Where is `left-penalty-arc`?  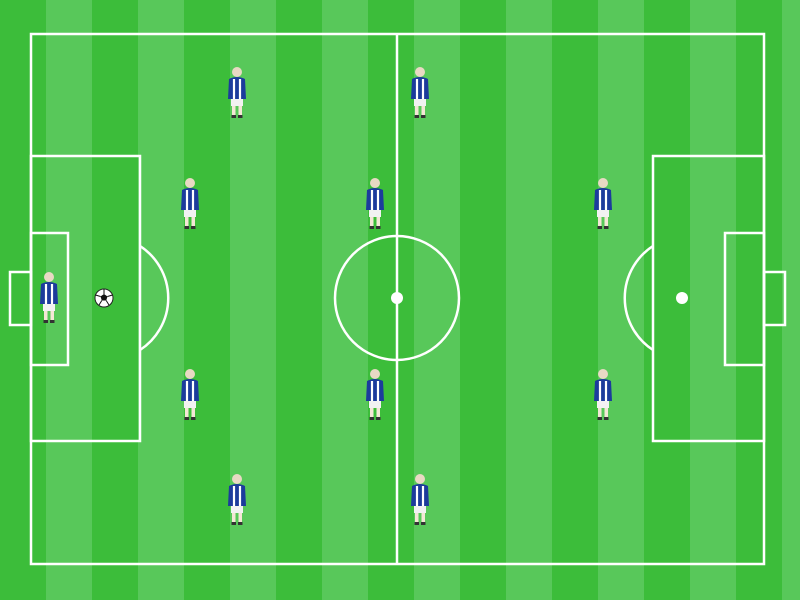
left-penalty-arc is located at coordinates (154, 298).